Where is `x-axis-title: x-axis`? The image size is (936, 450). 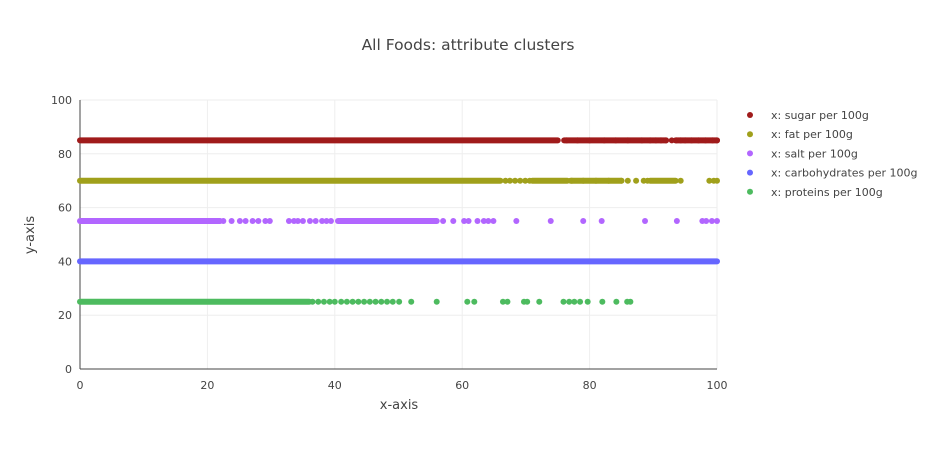 x-axis-title: x-axis is located at coordinates (399, 405).